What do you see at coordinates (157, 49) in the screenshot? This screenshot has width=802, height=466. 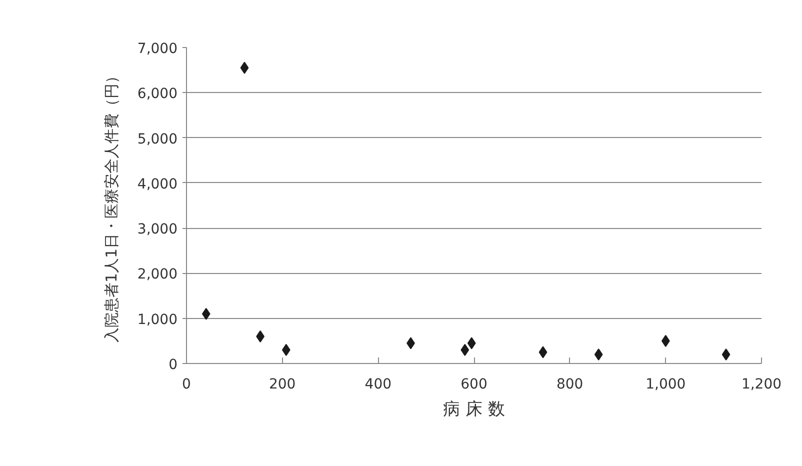 I see `y-tick-label: 7,000` at bounding box center [157, 49].